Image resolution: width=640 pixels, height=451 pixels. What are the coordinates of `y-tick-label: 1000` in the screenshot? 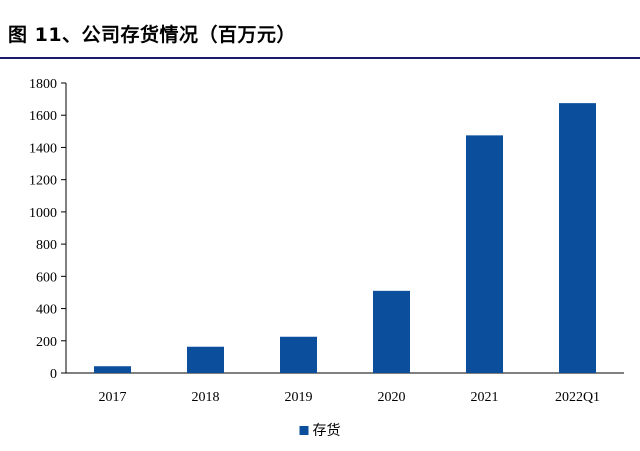 It's located at (43, 213).